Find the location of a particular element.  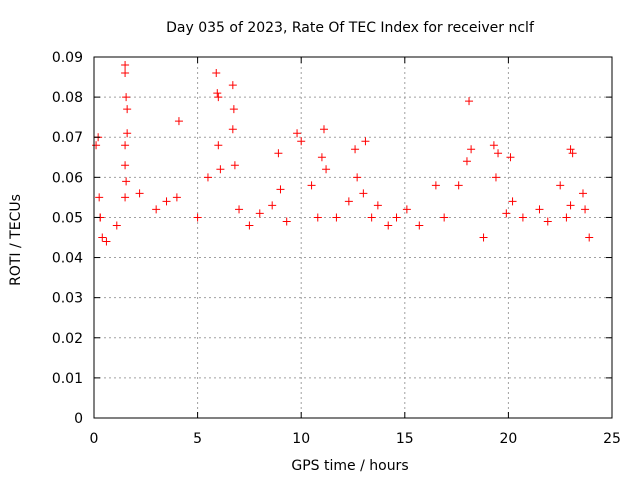

y-tick-label: 0.04 is located at coordinates (67, 259).